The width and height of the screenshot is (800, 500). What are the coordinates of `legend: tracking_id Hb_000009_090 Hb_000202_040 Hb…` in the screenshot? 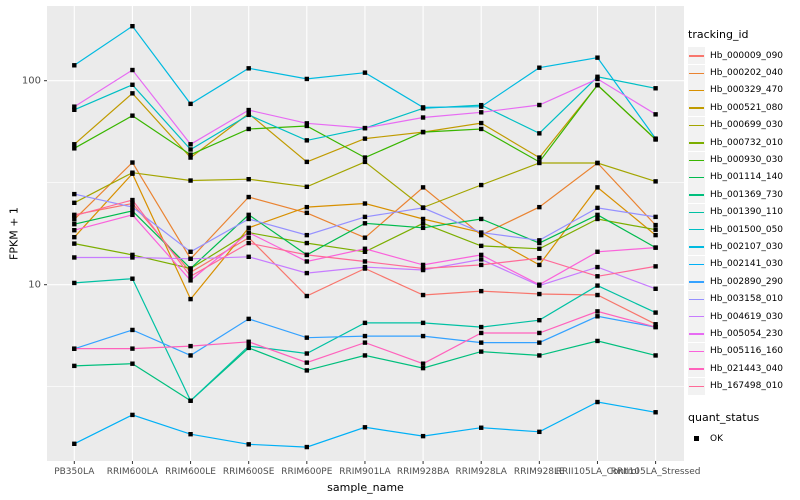 It's located at (744, 237).